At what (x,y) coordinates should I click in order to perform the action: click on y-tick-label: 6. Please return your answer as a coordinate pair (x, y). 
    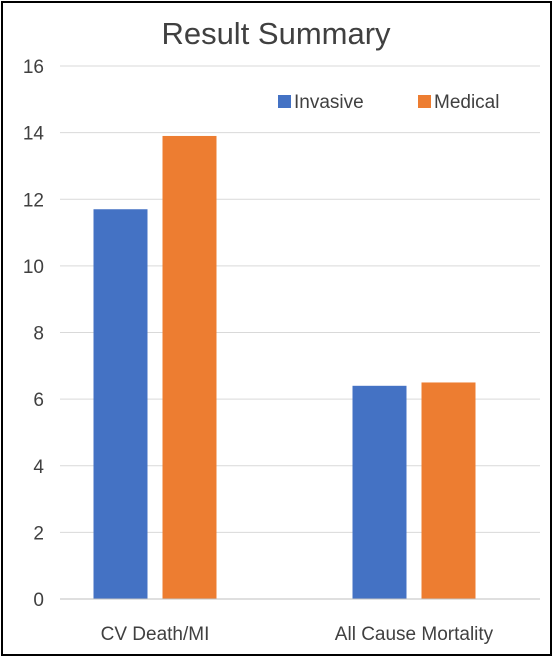
    Looking at the image, I should click on (38, 400).